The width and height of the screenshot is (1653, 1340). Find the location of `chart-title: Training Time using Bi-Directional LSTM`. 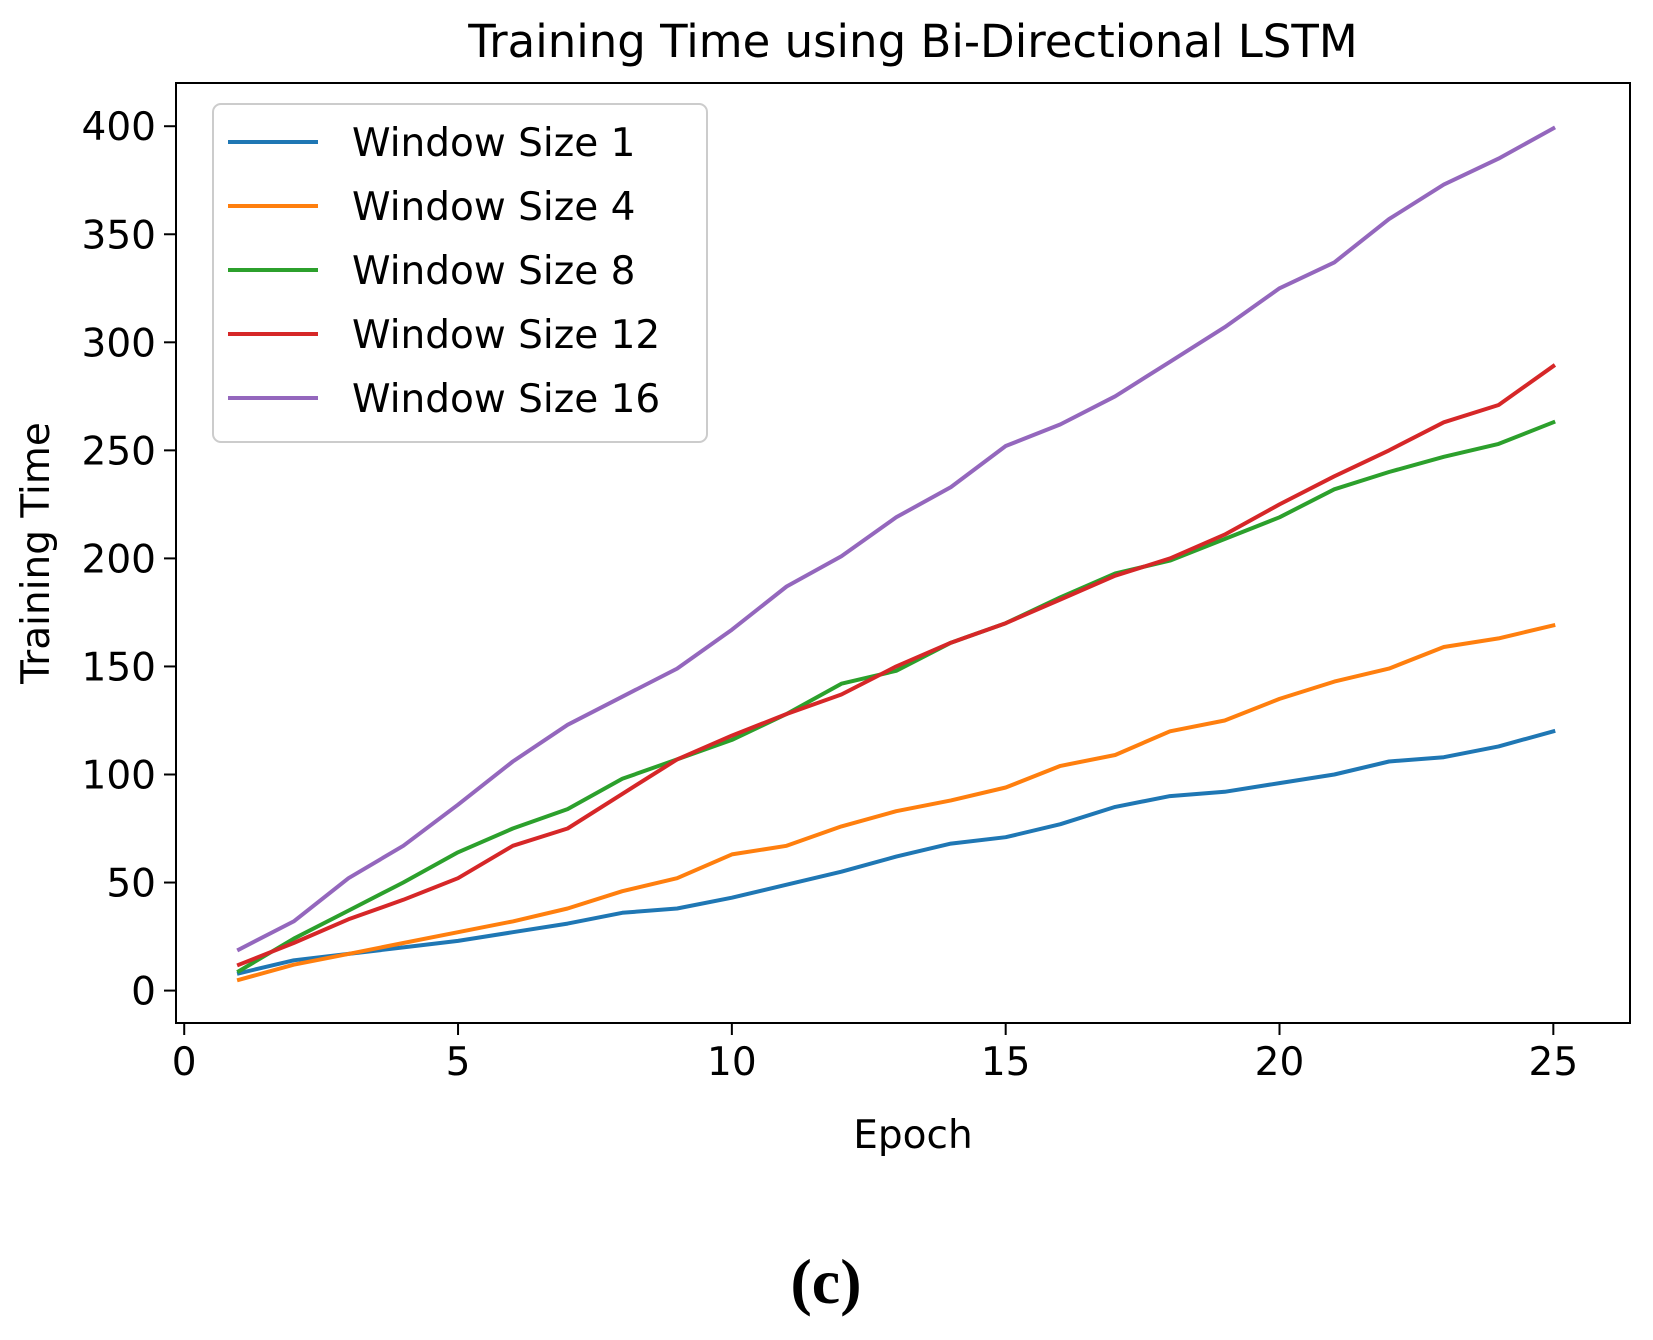

chart-title: Training Time using Bi-Directional LSTM is located at coordinates (912, 41).